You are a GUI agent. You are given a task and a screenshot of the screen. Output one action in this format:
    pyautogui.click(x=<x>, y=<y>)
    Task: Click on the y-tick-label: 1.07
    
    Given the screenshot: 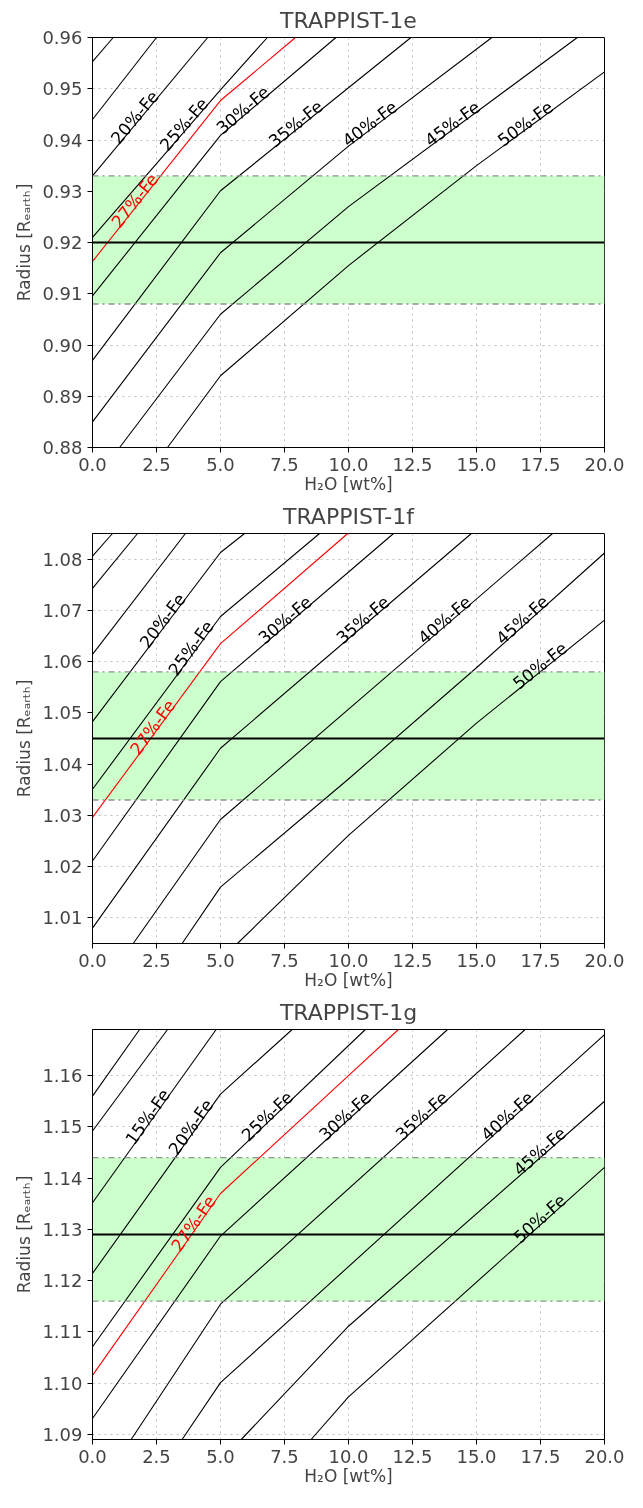 What is the action you would take?
    pyautogui.click(x=62, y=610)
    